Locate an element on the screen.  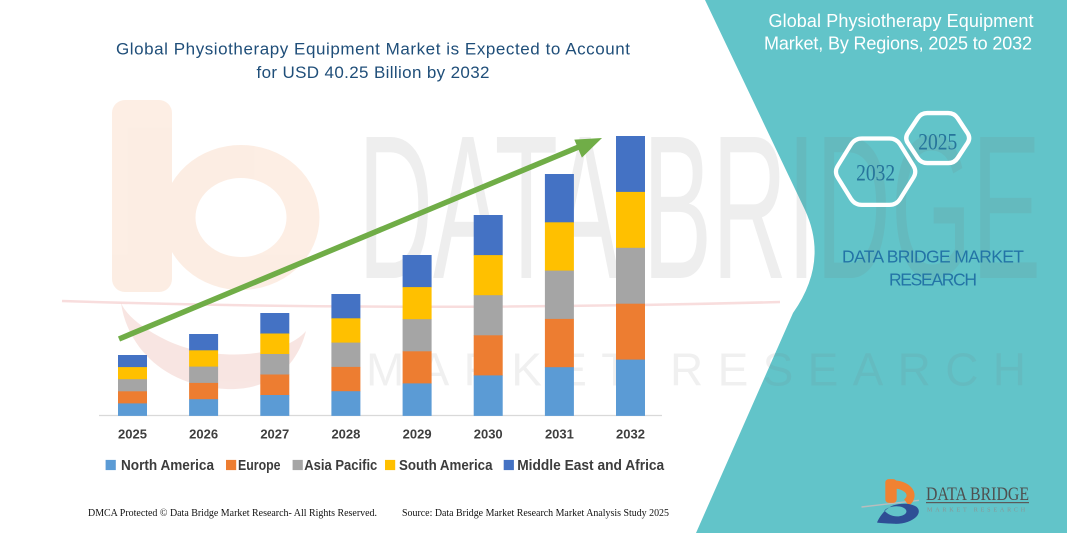
svg-text: 2027 is located at coordinates (274, 434).